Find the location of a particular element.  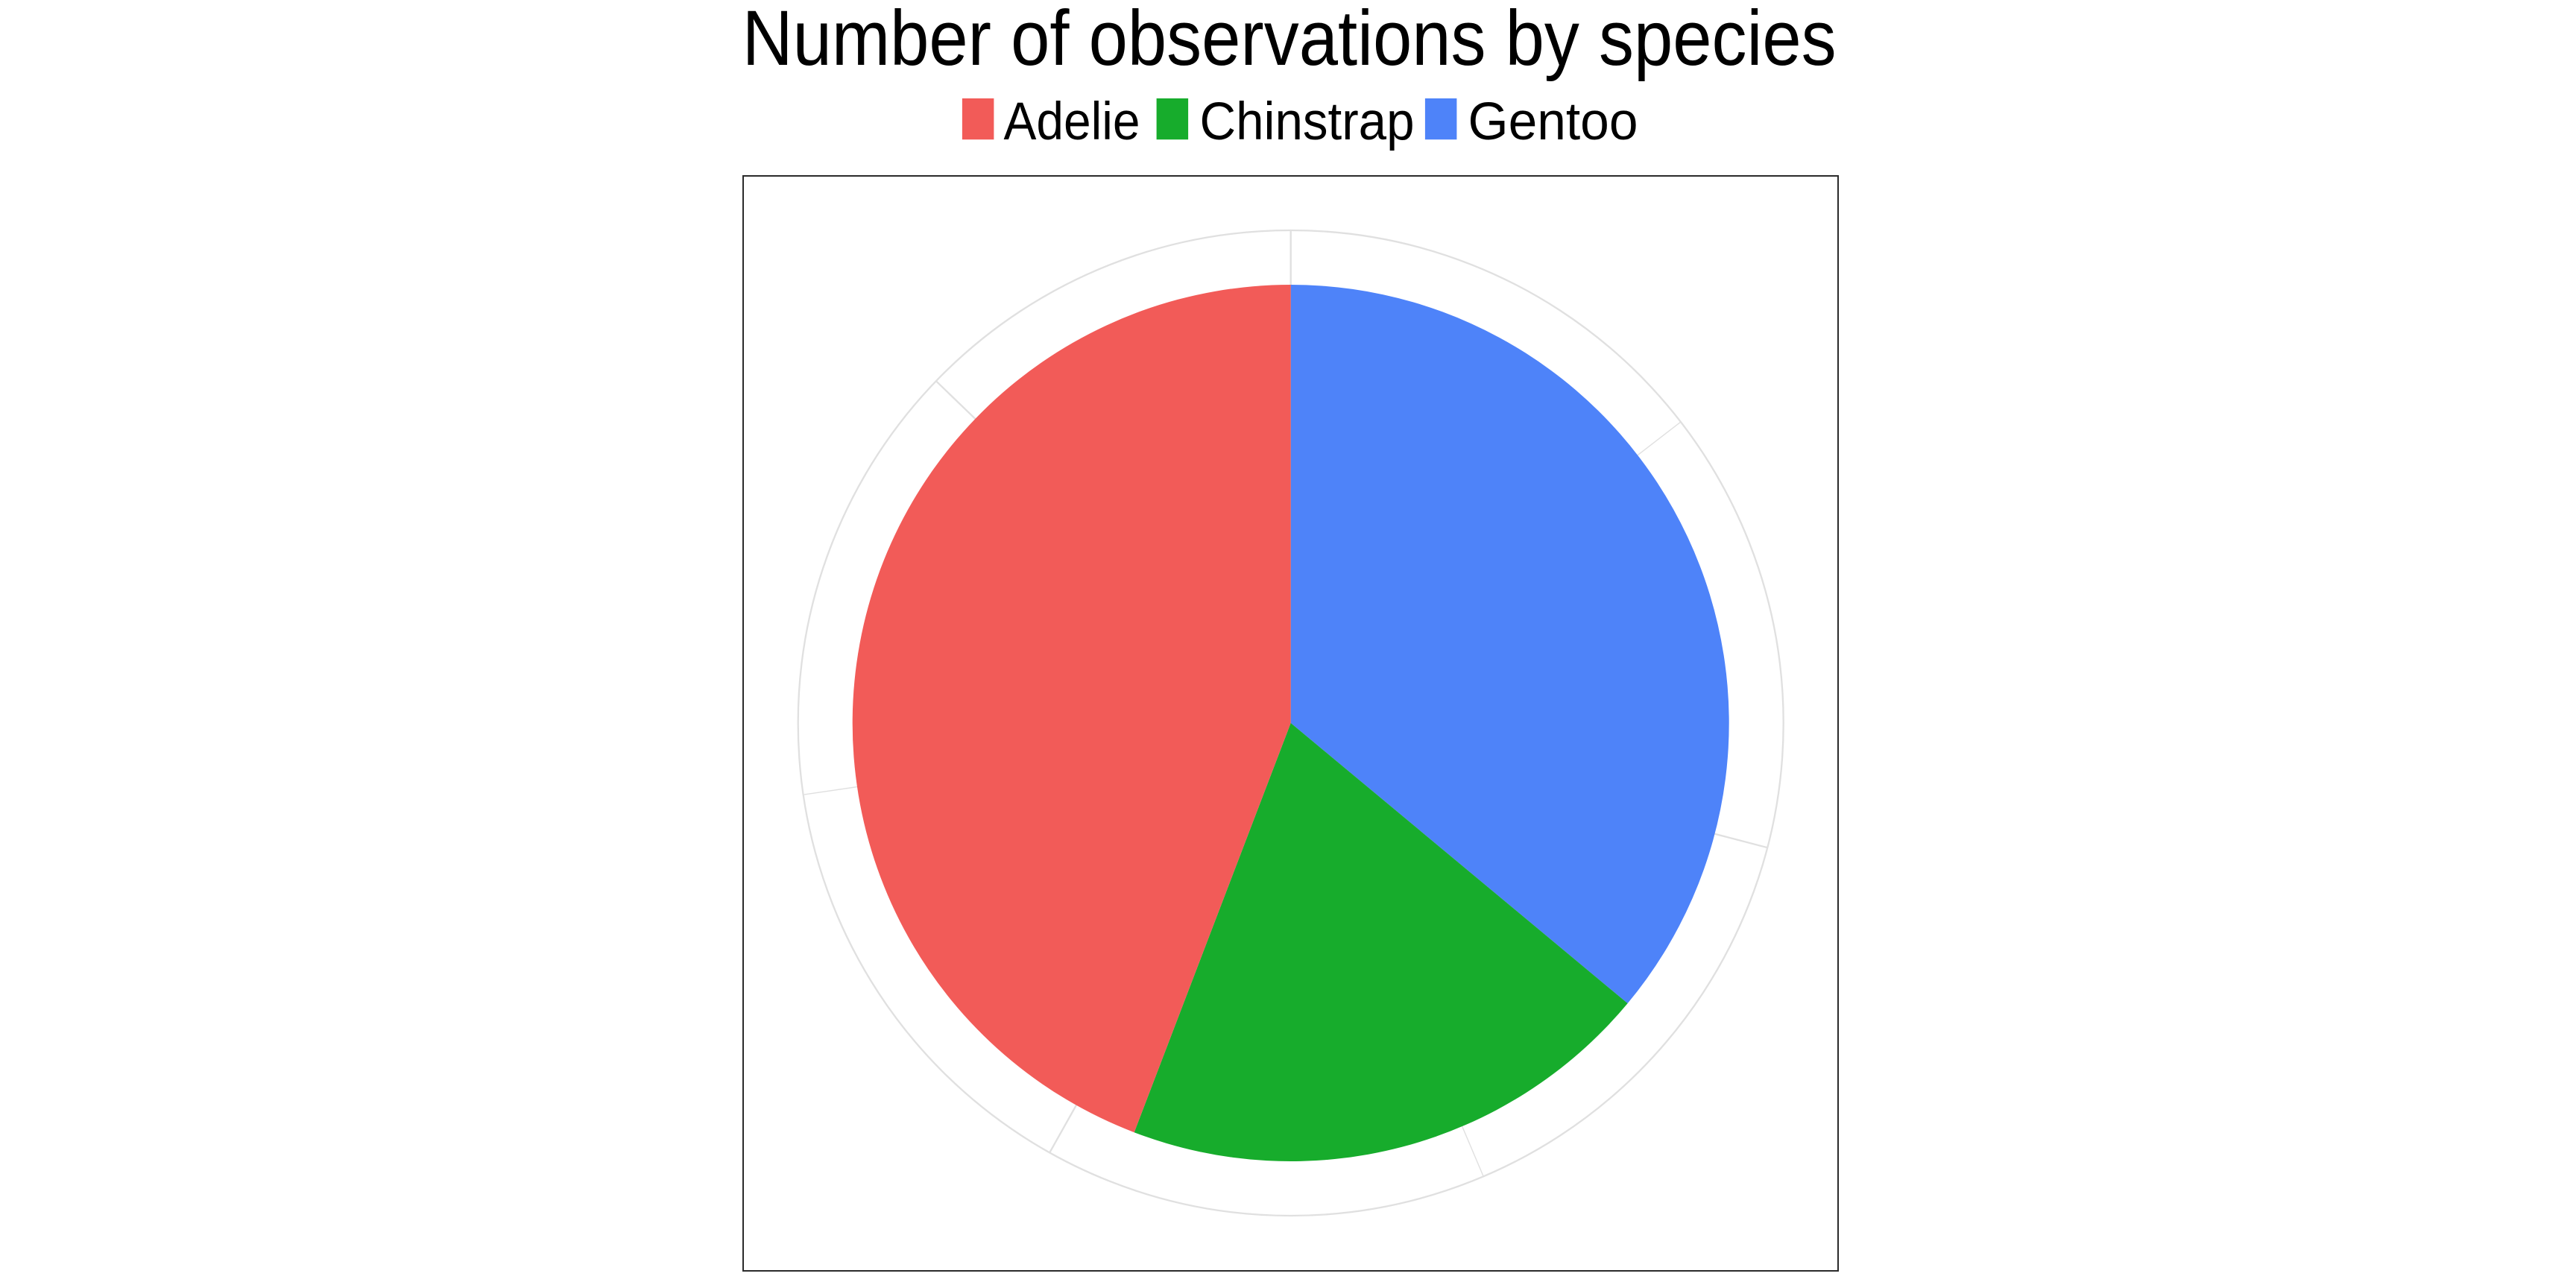

svg-text:Number of observations by spec: Number of observations by species is located at coordinates (1289, 41).